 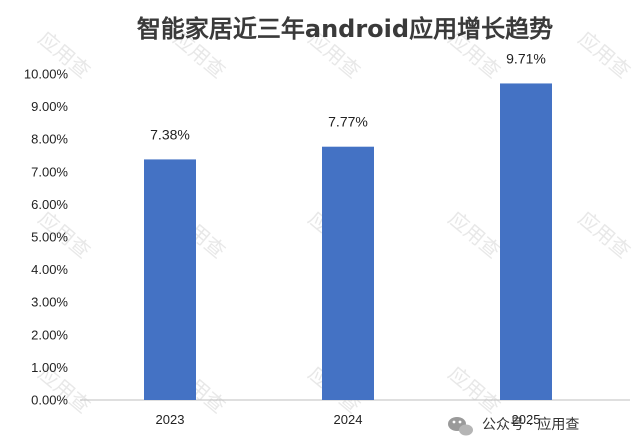 What do you see at coordinates (46, 74) in the screenshot?
I see `y-tick-label: 10.00%` at bounding box center [46, 74].